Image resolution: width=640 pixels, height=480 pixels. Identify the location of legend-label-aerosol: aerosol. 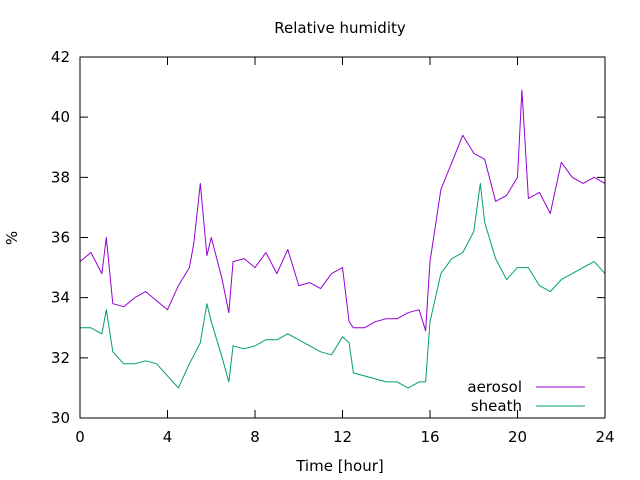
(494, 387).